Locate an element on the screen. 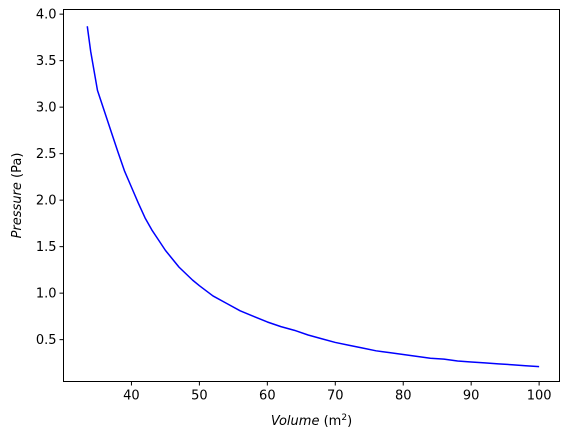  y-tick-label: 3.5 is located at coordinates (46, 61).